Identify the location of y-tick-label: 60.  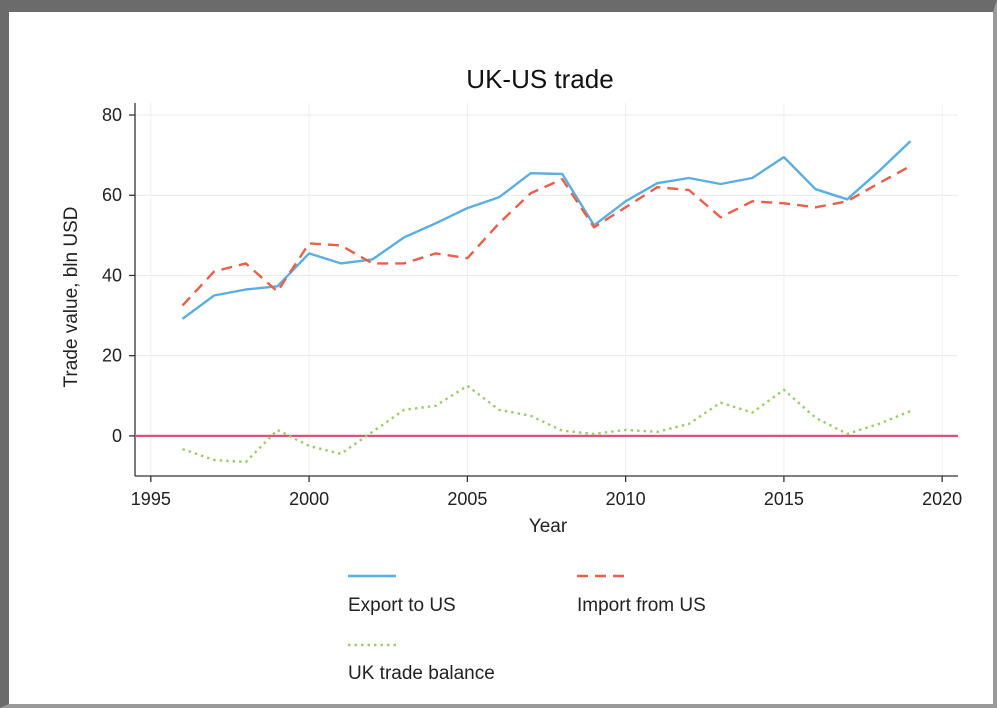
(112, 195).